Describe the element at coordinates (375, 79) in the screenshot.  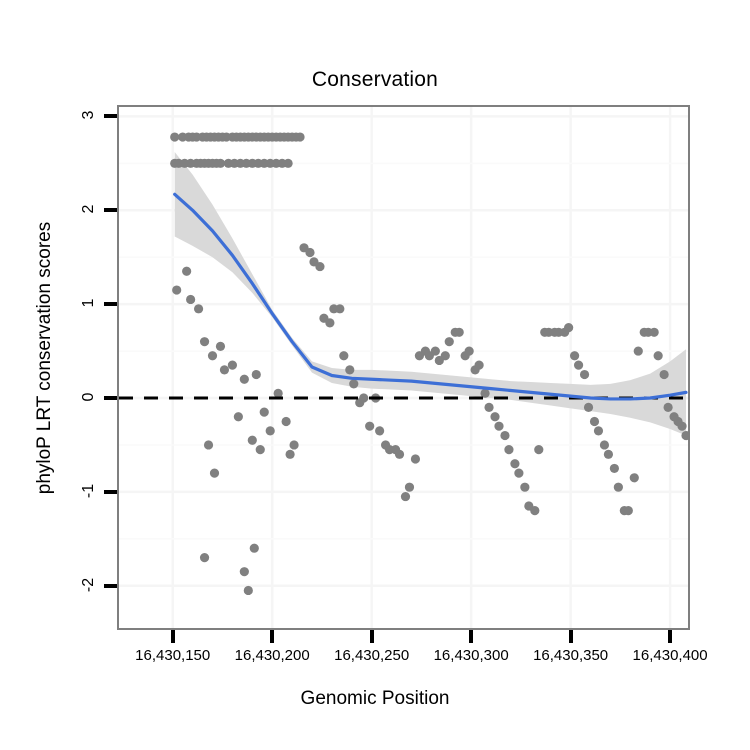
I see `page-title: Conservation` at that location.